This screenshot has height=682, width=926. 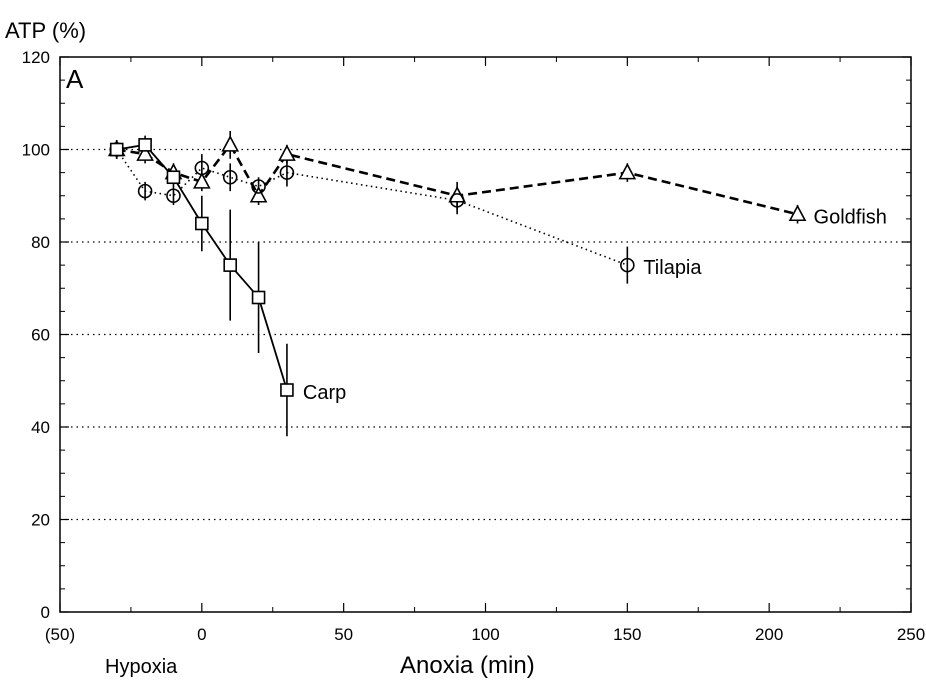 I want to click on y-axis-title: ATP (%), so click(x=45, y=30).